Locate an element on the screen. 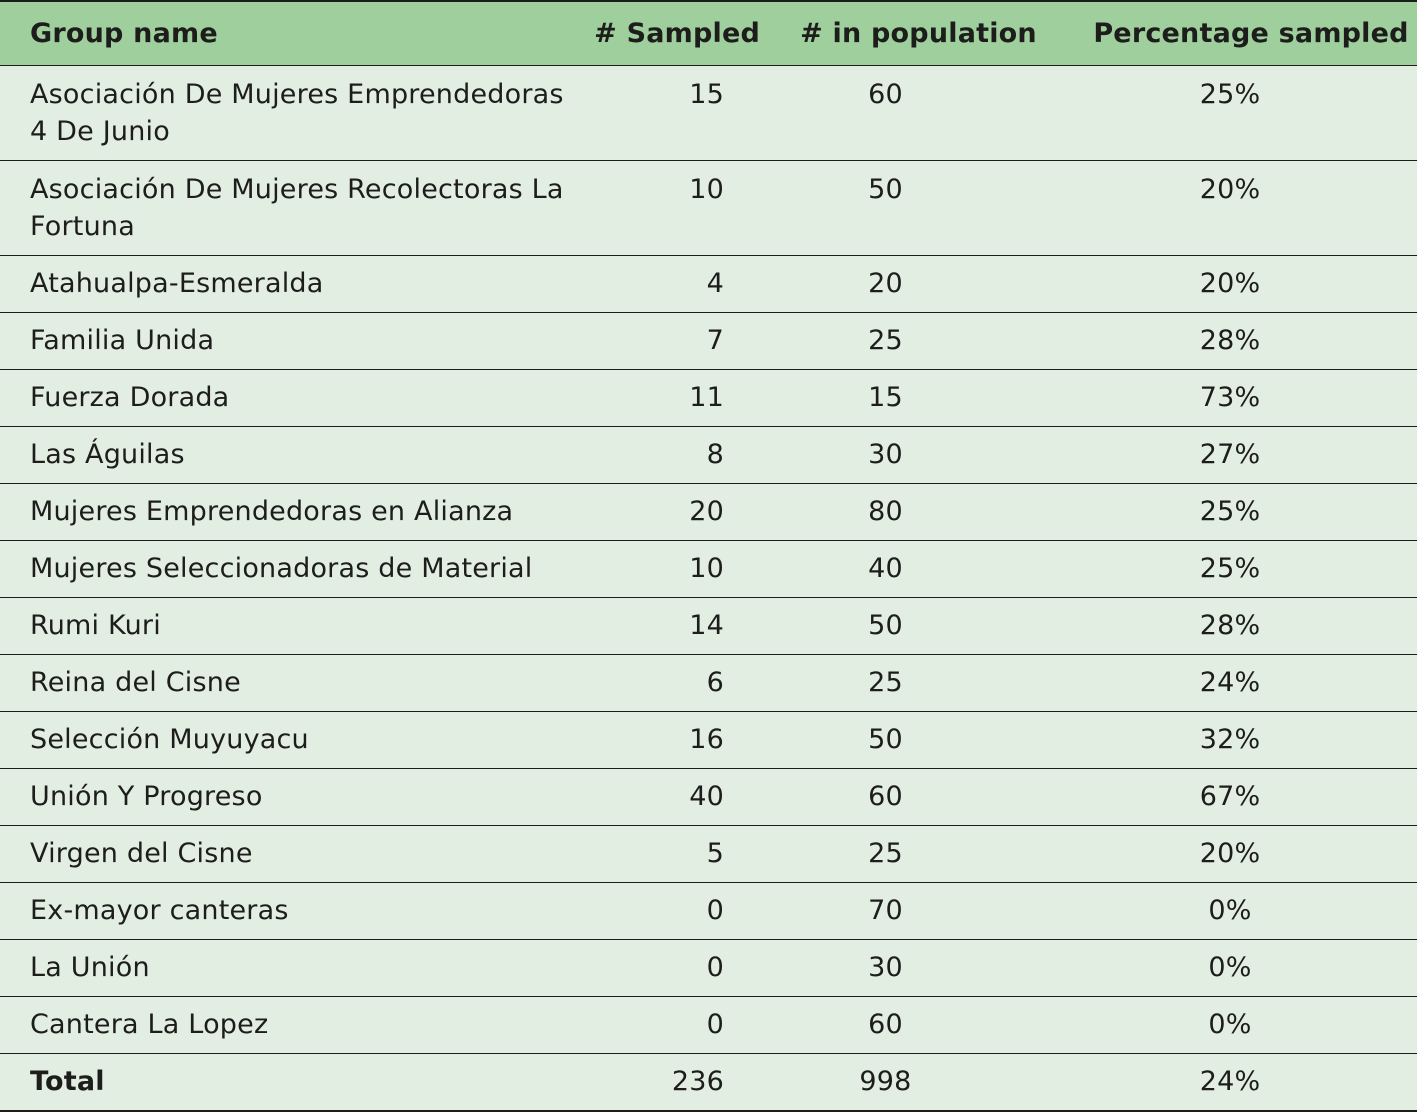 This screenshot has height=1119, width=1418. table-row: Atahualpa-Esmeralda 4 20 20% is located at coordinates (708, 283).